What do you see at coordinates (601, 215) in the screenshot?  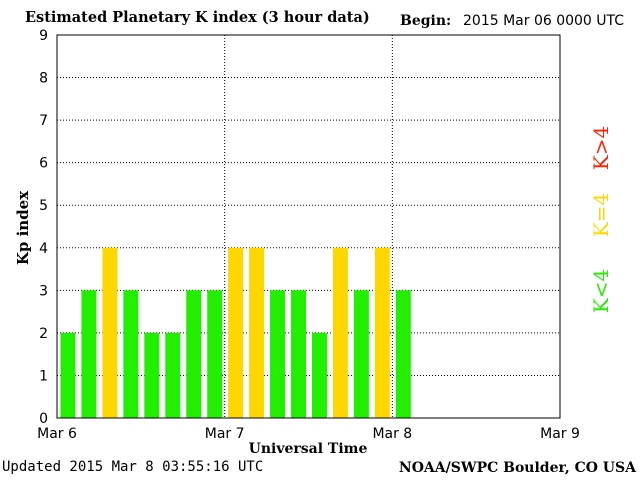 I see `legend-equal: K=4` at bounding box center [601, 215].